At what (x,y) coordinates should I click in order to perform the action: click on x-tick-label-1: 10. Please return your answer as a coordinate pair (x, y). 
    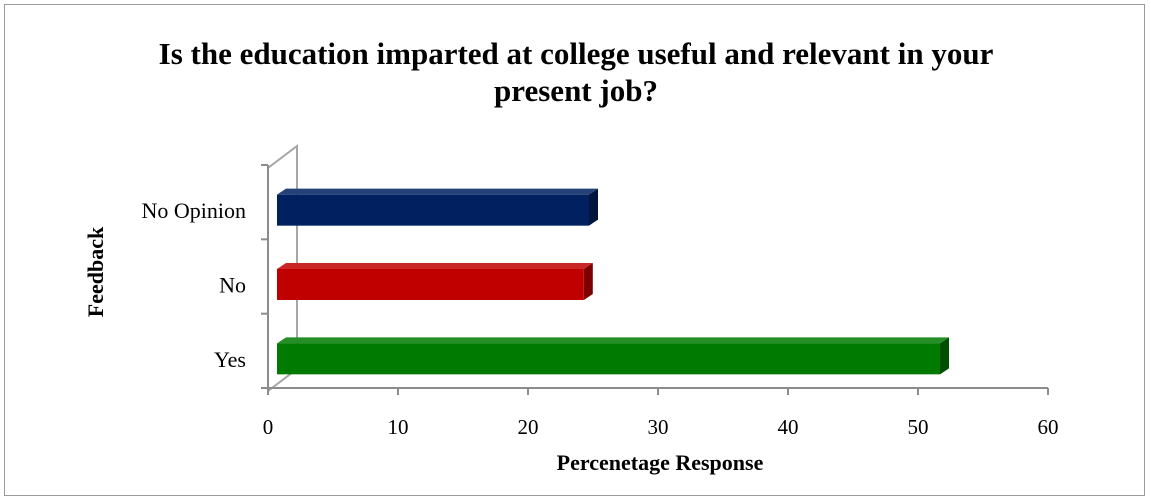
    Looking at the image, I should click on (398, 427).